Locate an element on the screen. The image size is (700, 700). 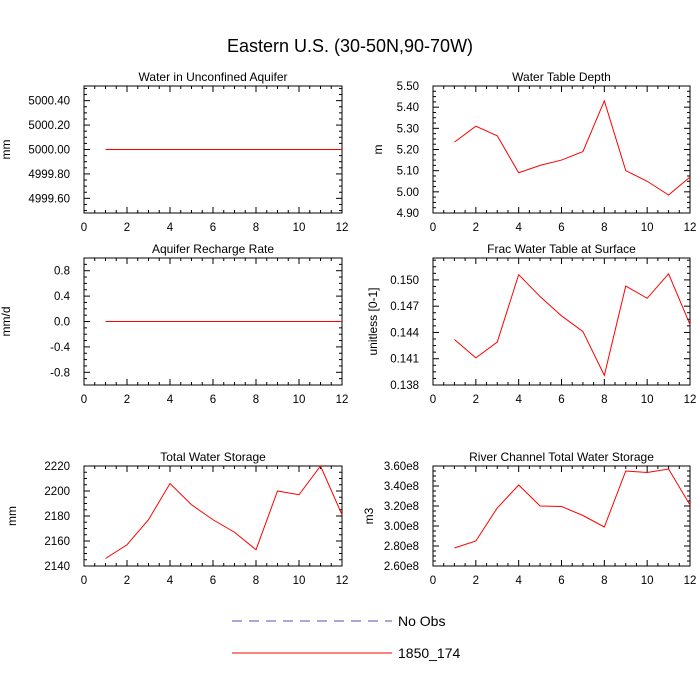
y-tick-label: 2.80e8 is located at coordinates (401, 547).